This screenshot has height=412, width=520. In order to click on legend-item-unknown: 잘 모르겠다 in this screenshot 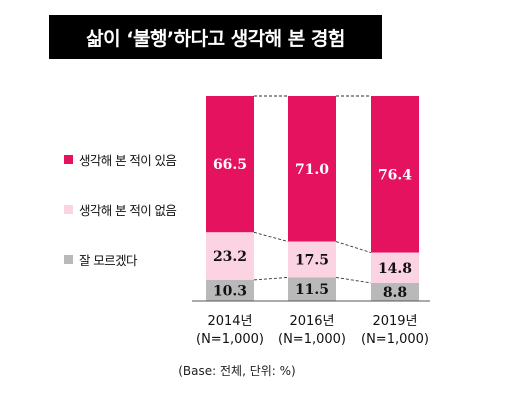, I will do `click(100, 259)`.